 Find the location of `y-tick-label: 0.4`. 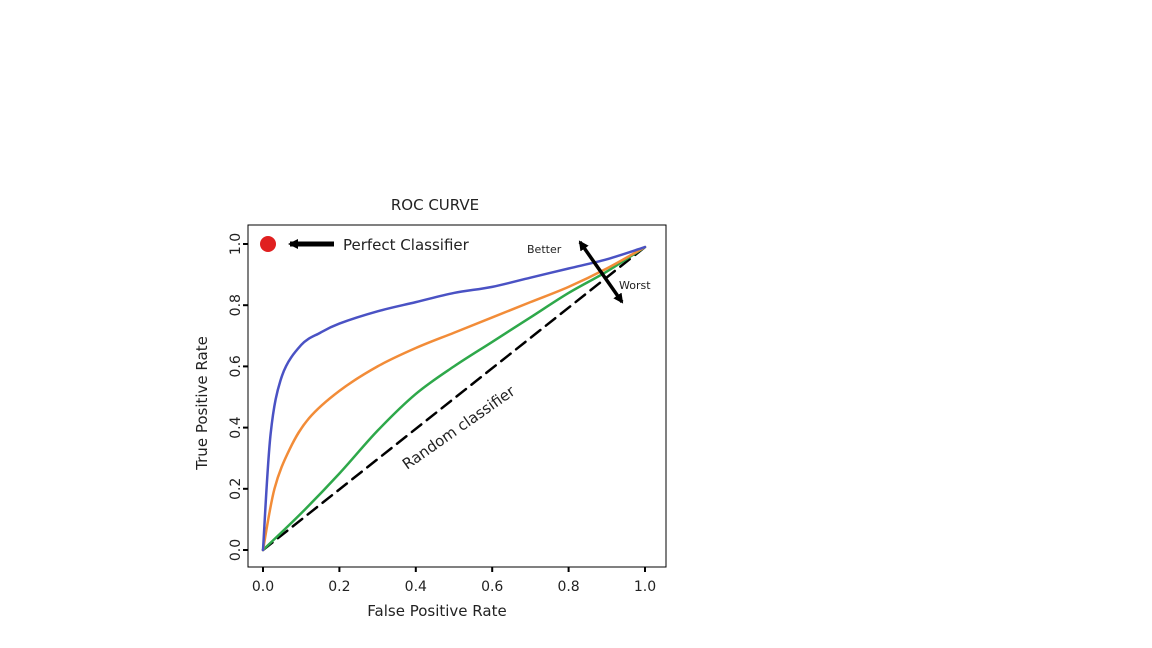

y-tick-label: 0.4 is located at coordinates (236, 427).